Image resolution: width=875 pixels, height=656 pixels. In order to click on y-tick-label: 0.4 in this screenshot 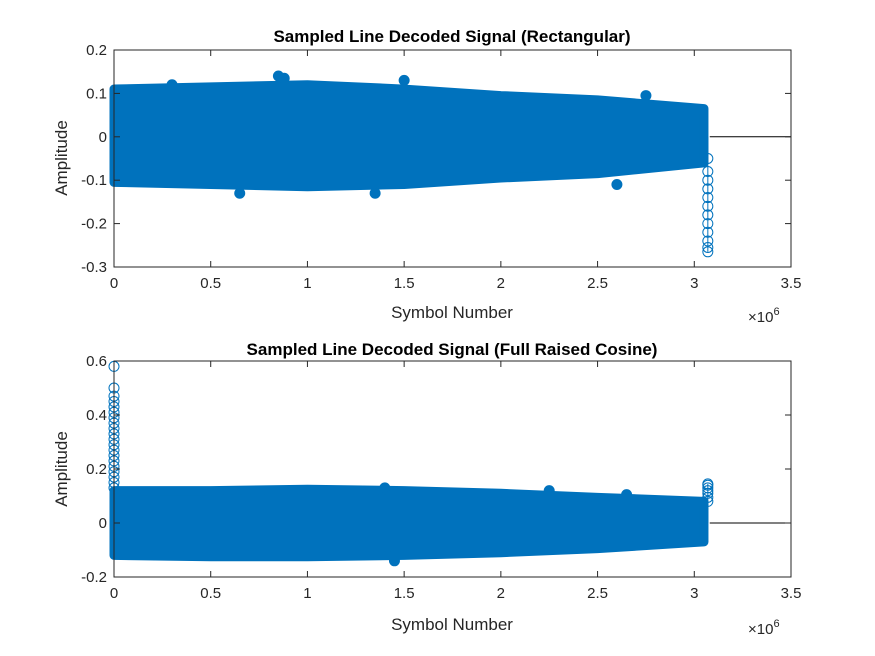, I will do `click(96, 415)`.